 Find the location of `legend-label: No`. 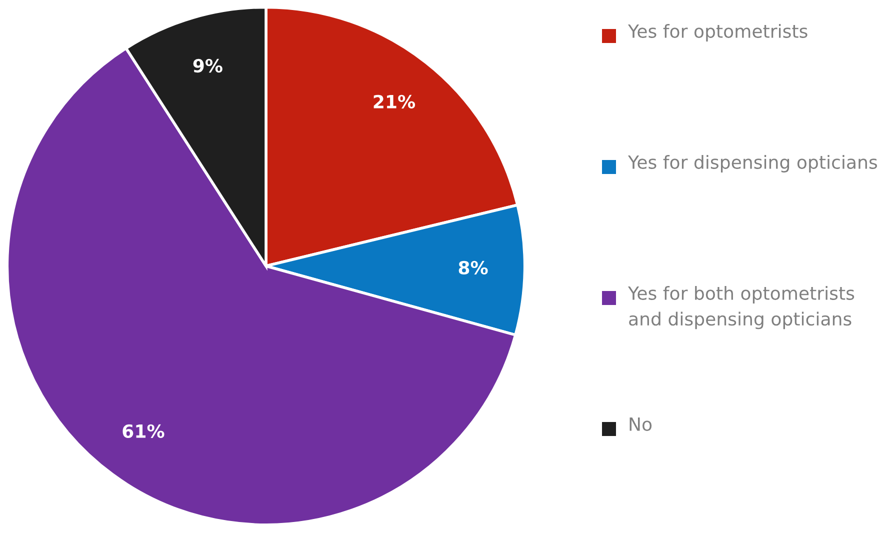

legend-label: No is located at coordinates (641, 424).